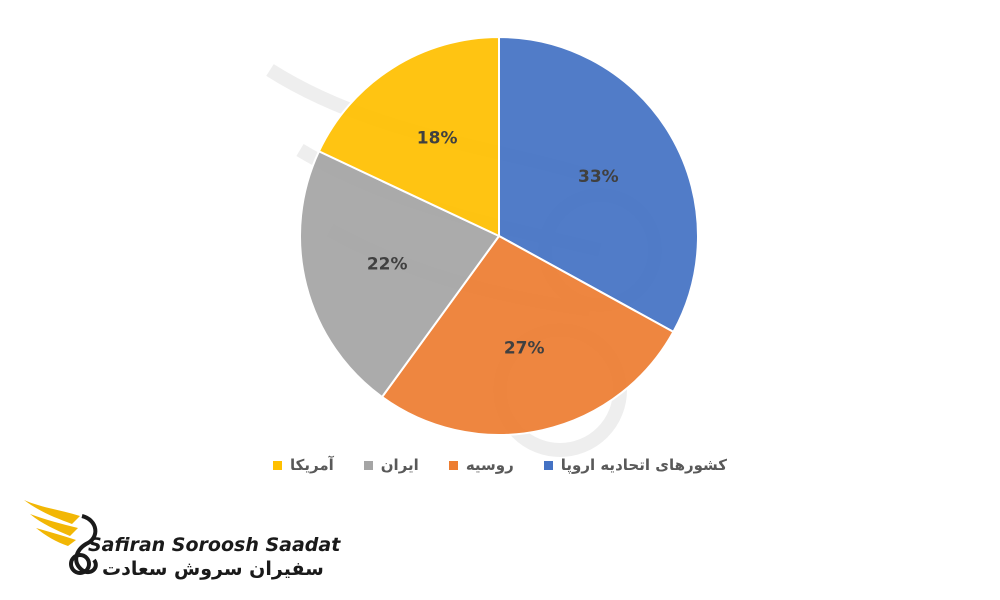 The width and height of the screenshot is (1000, 600). I want to click on slice-data-label-1: 33%, so click(598, 177).